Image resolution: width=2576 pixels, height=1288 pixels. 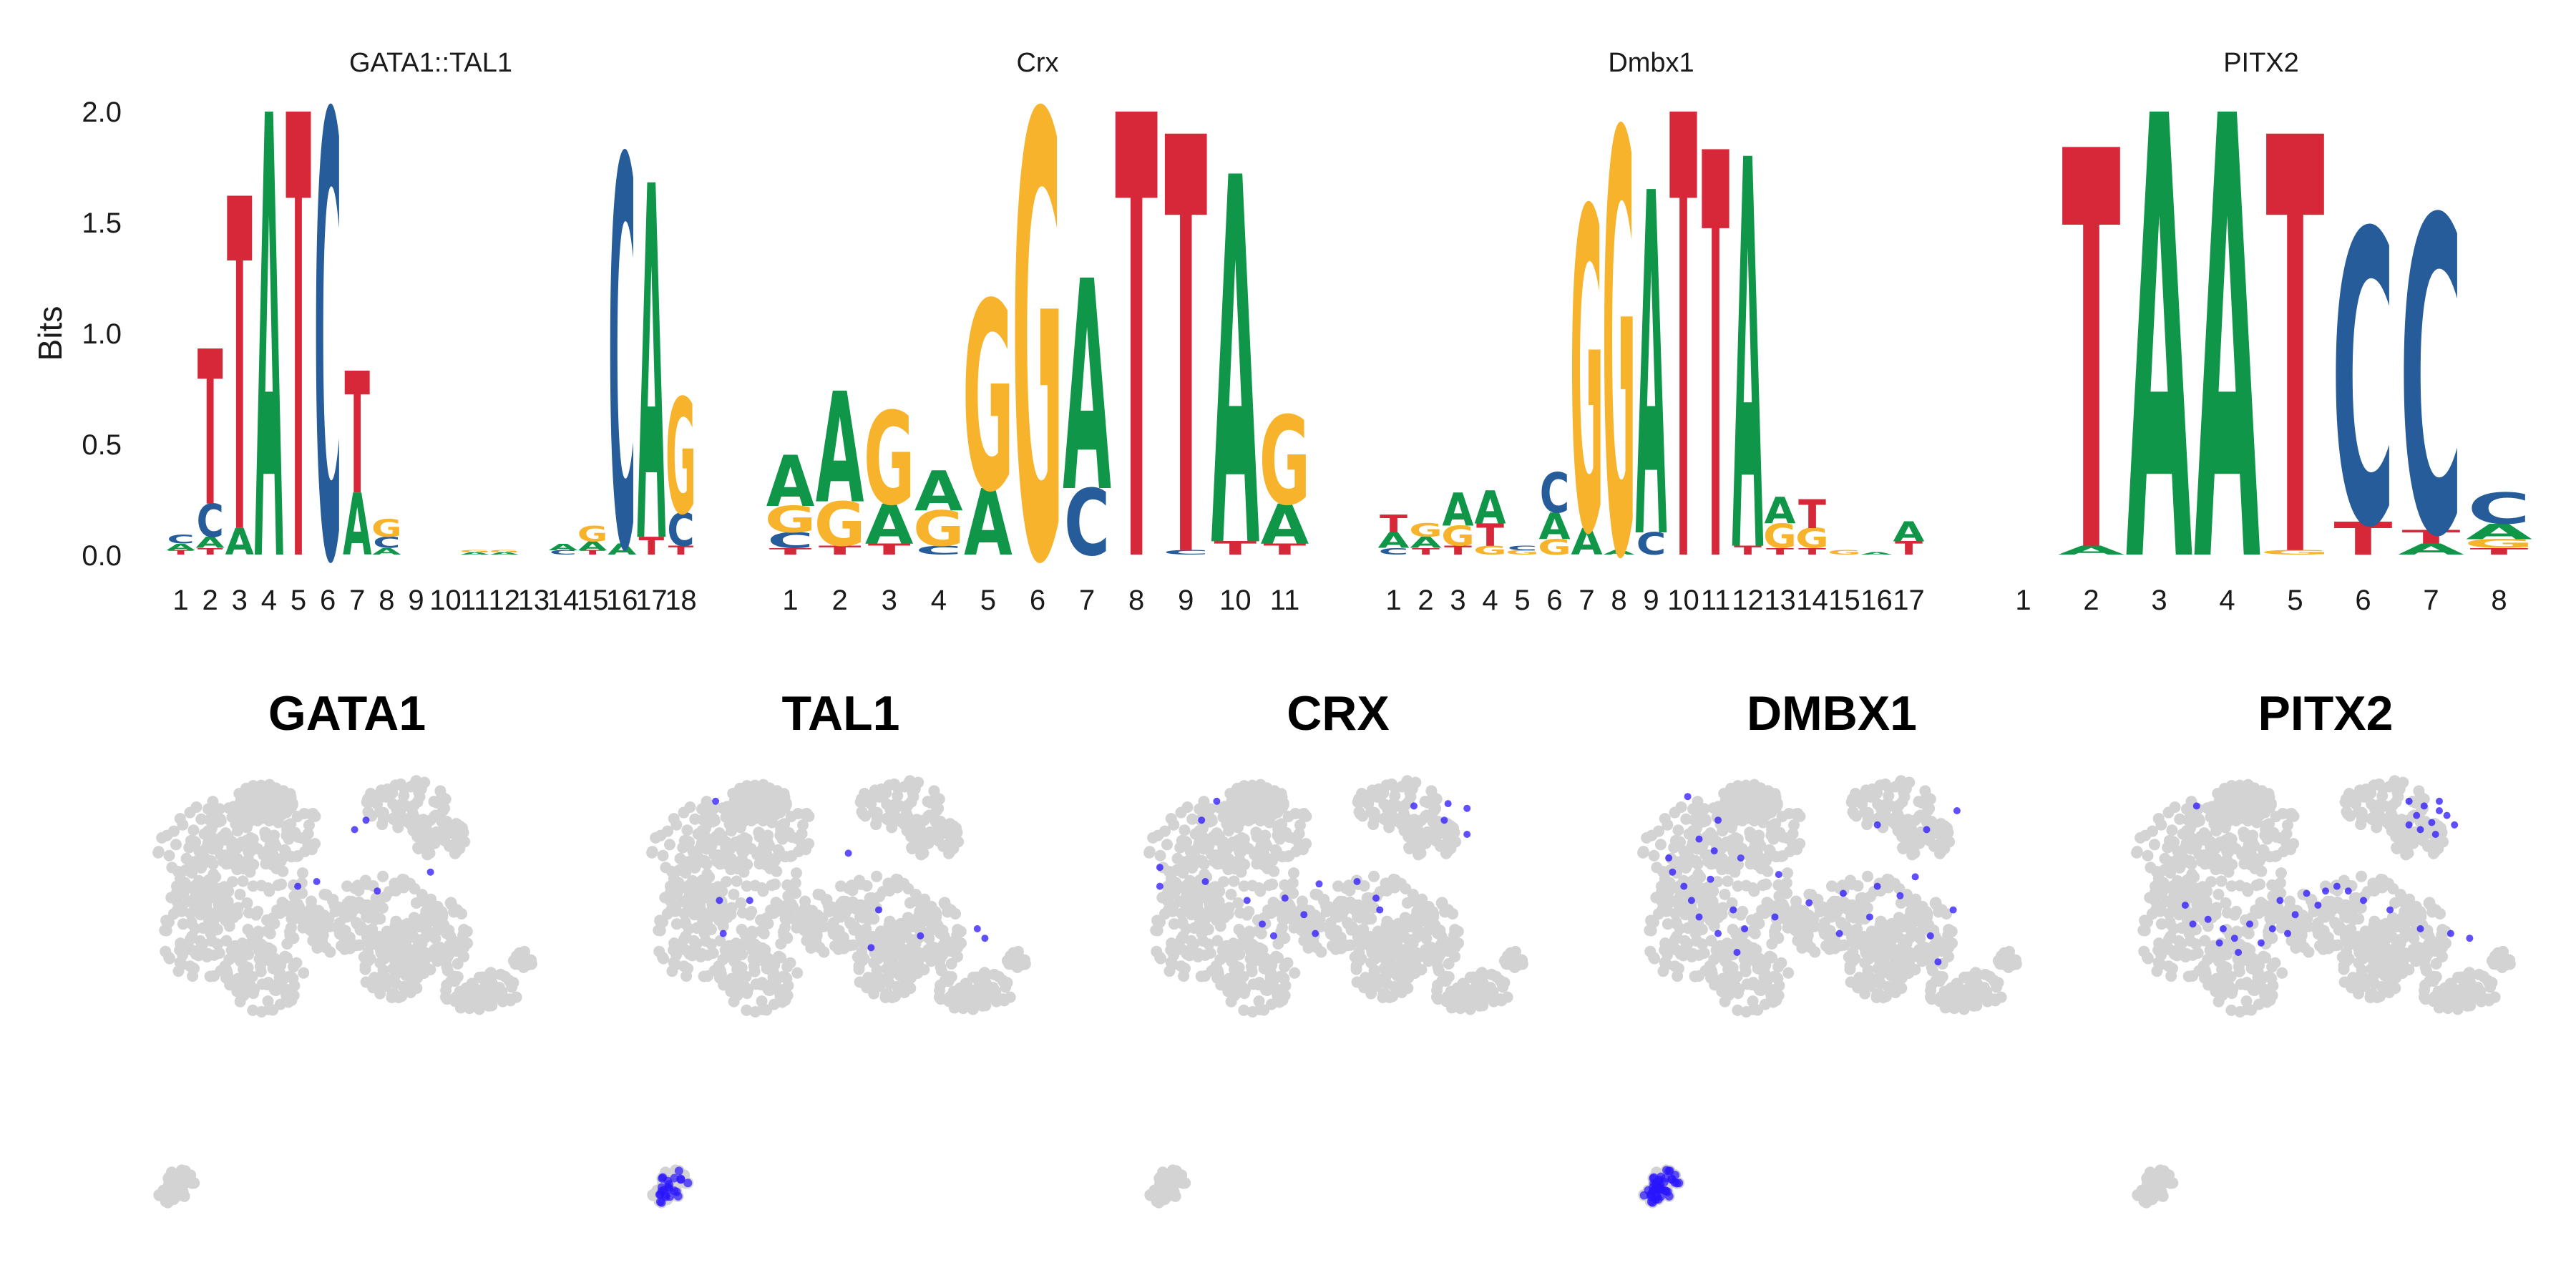 I want to click on umap-panel: TAL1, so click(x=838, y=947).